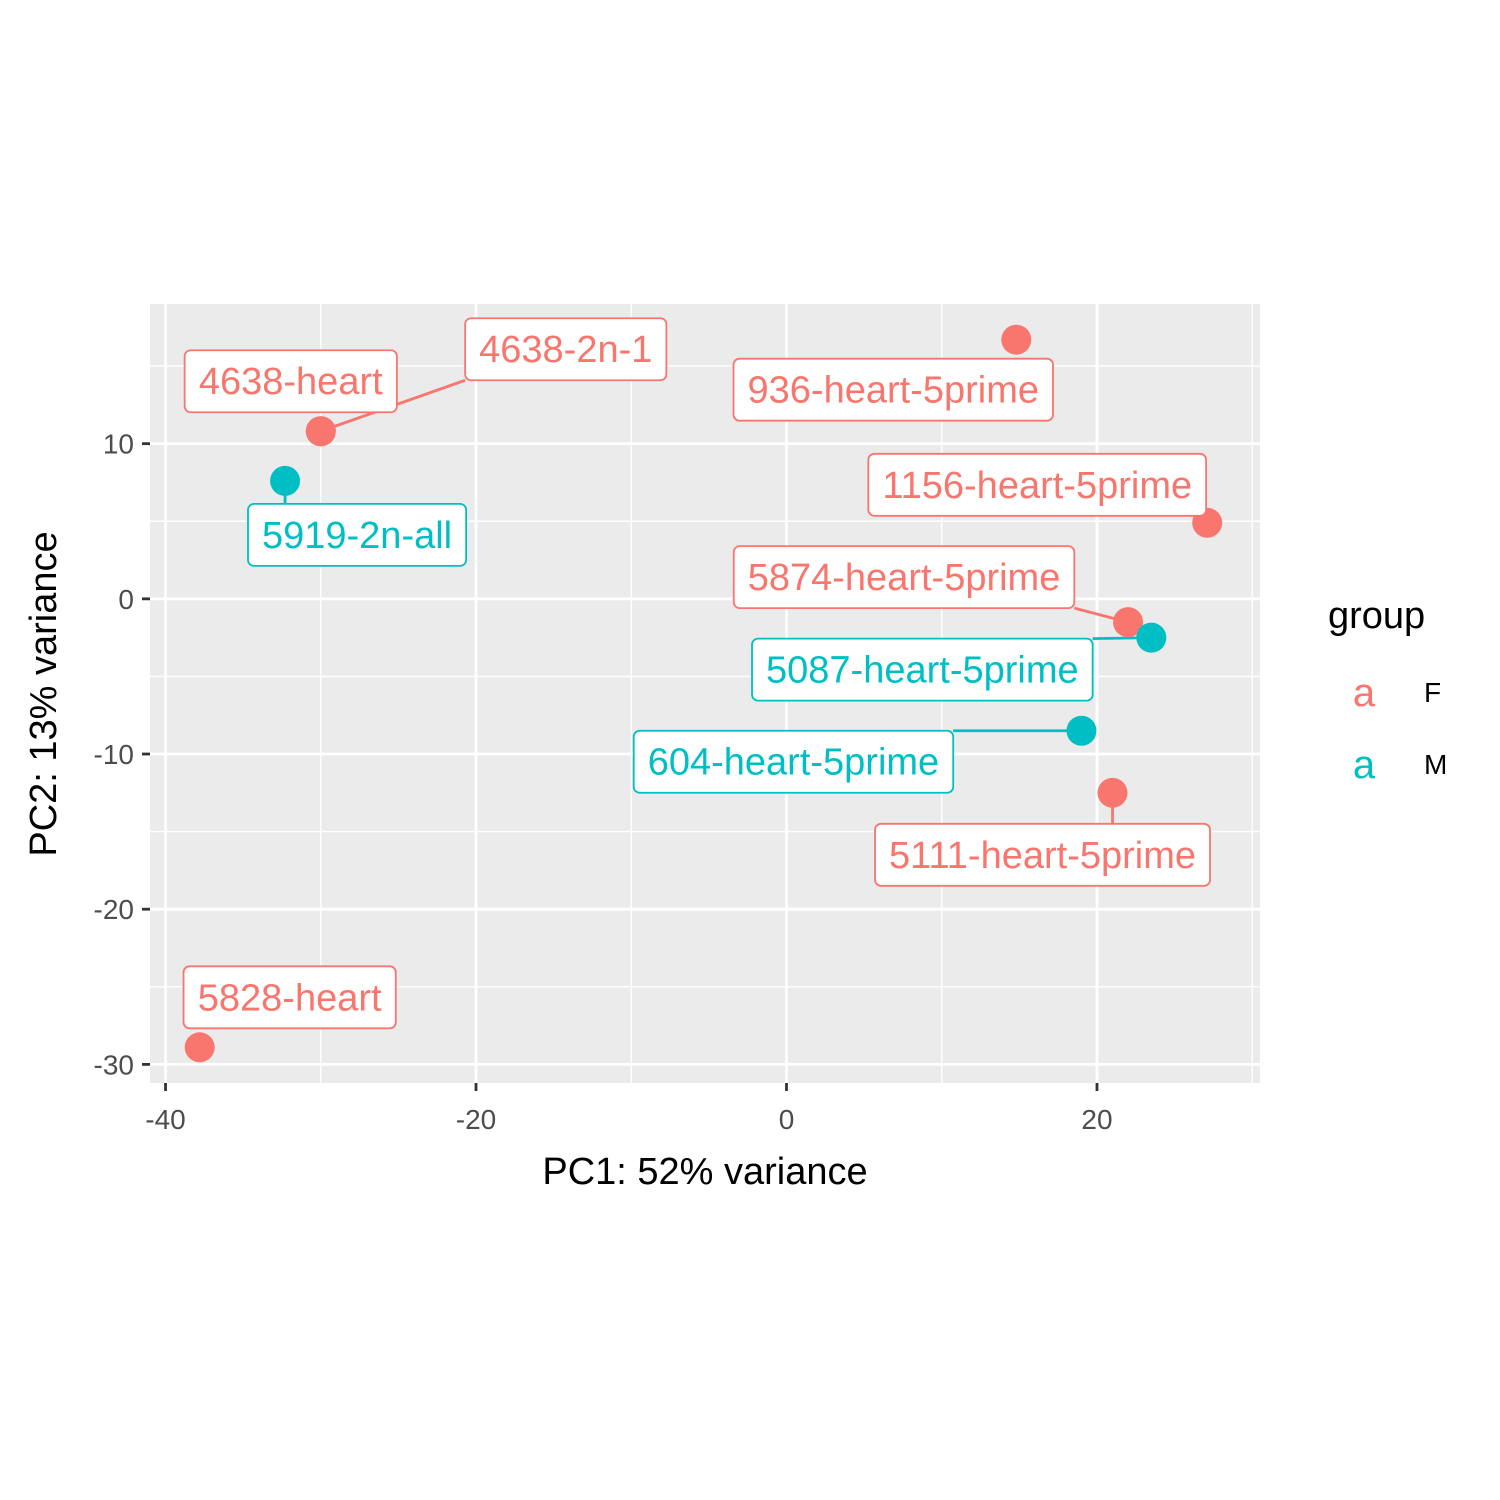 The image size is (1500, 1500). I want to click on x-tick-label: -20, so click(476, 1119).